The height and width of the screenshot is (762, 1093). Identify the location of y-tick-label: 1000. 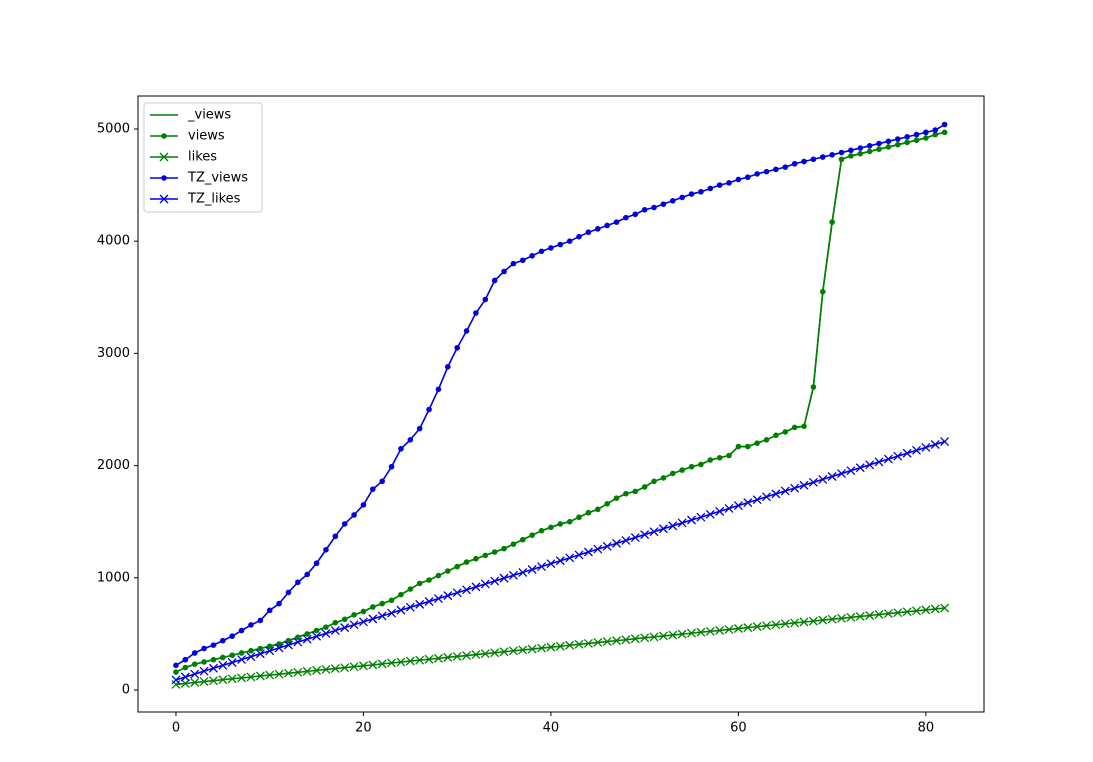
(113, 577).